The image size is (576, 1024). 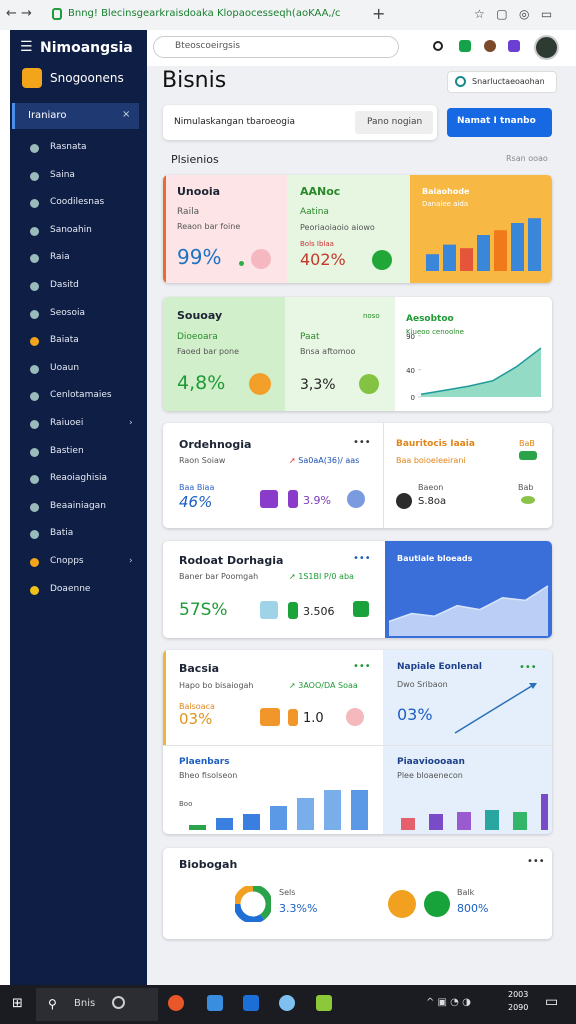 What do you see at coordinates (422, 684) in the screenshot?
I see `desc: Dwo Sribaon` at bounding box center [422, 684].